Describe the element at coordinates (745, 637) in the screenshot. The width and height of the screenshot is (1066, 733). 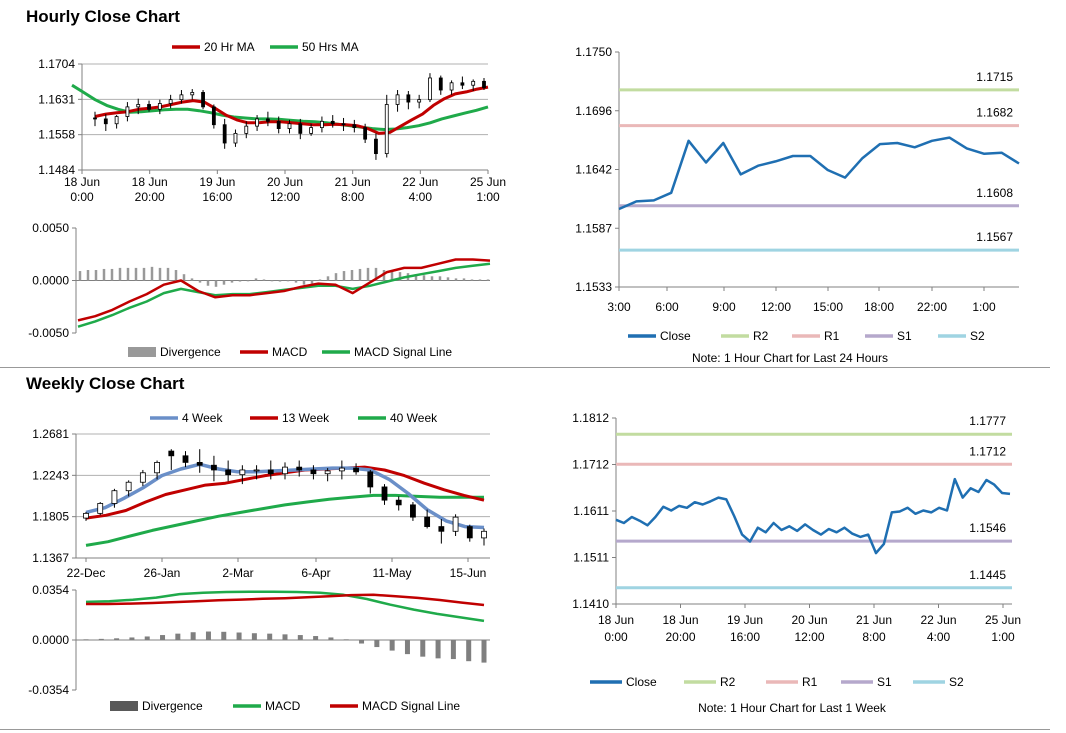
I see `w1-xtick-label: 16:00` at that location.